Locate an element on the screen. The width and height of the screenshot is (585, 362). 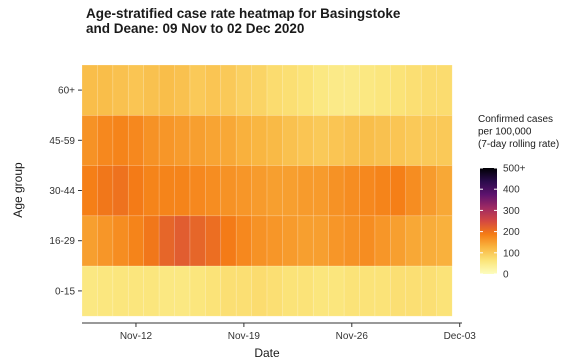
colorbar-tick-label: 0 is located at coordinates (506, 275).